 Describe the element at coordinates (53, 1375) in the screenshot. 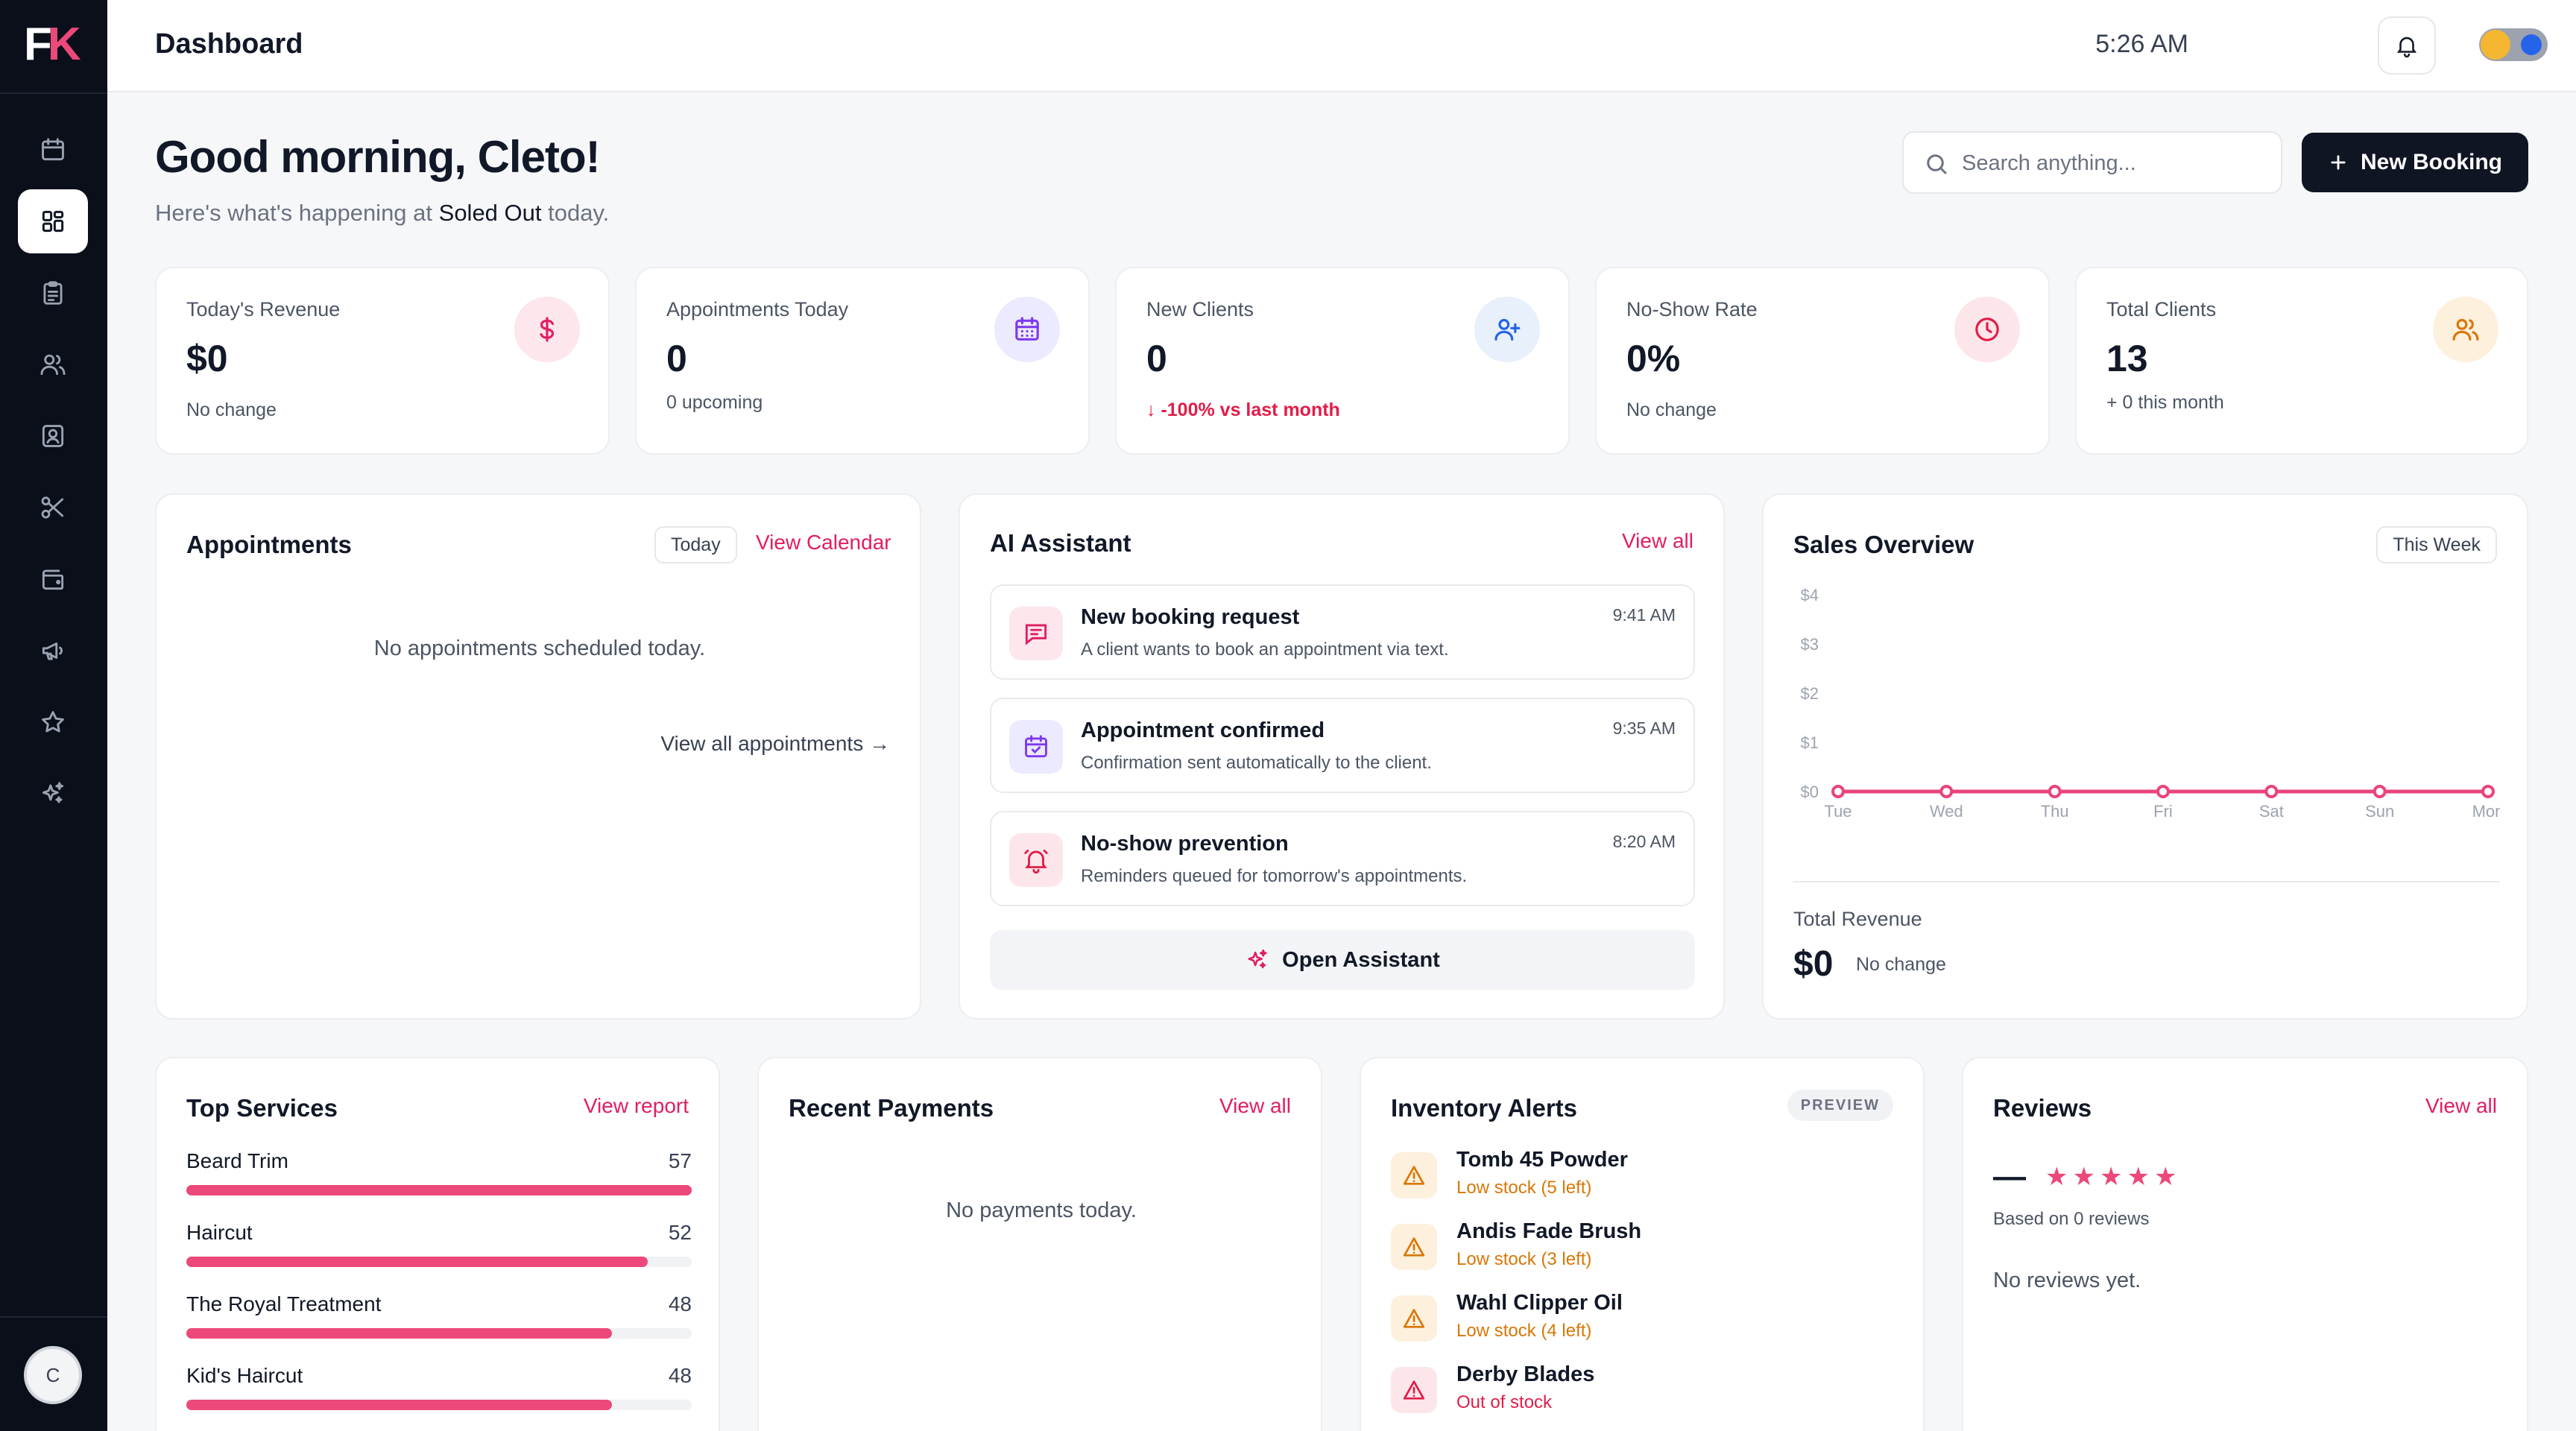

I see `avatar: C` at that location.